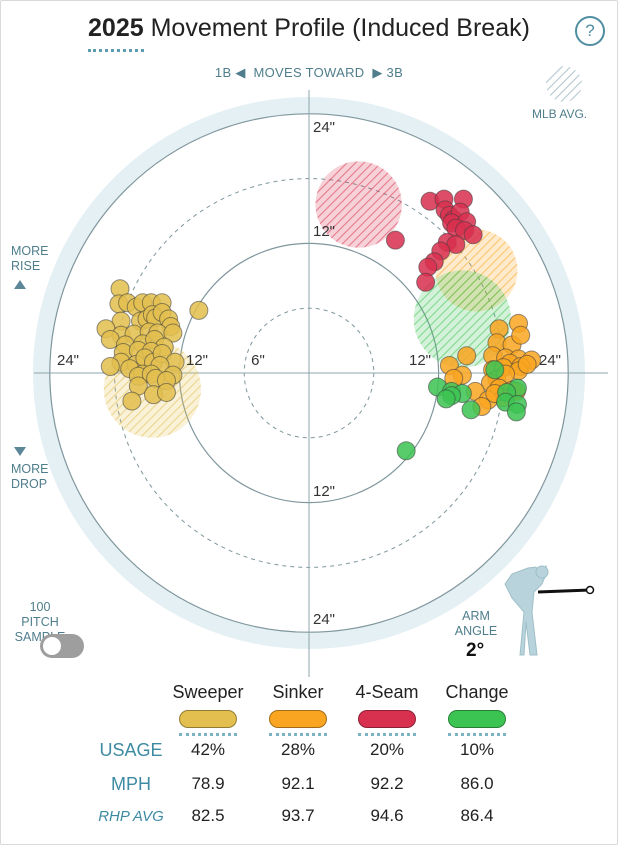  What do you see at coordinates (223, 72) in the screenshot?
I see `direction-1b: 1B` at bounding box center [223, 72].